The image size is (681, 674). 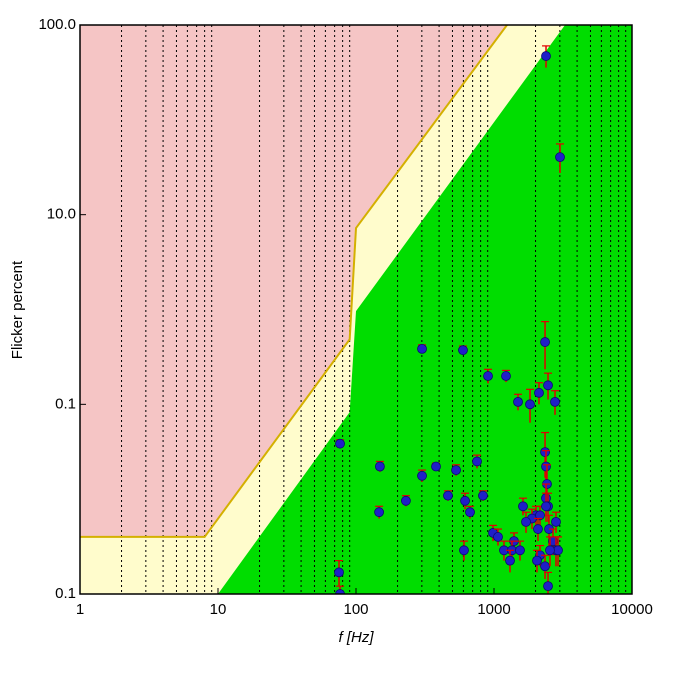 What do you see at coordinates (355, 609) in the screenshot?
I see `x-tick-label: 100` at bounding box center [355, 609].